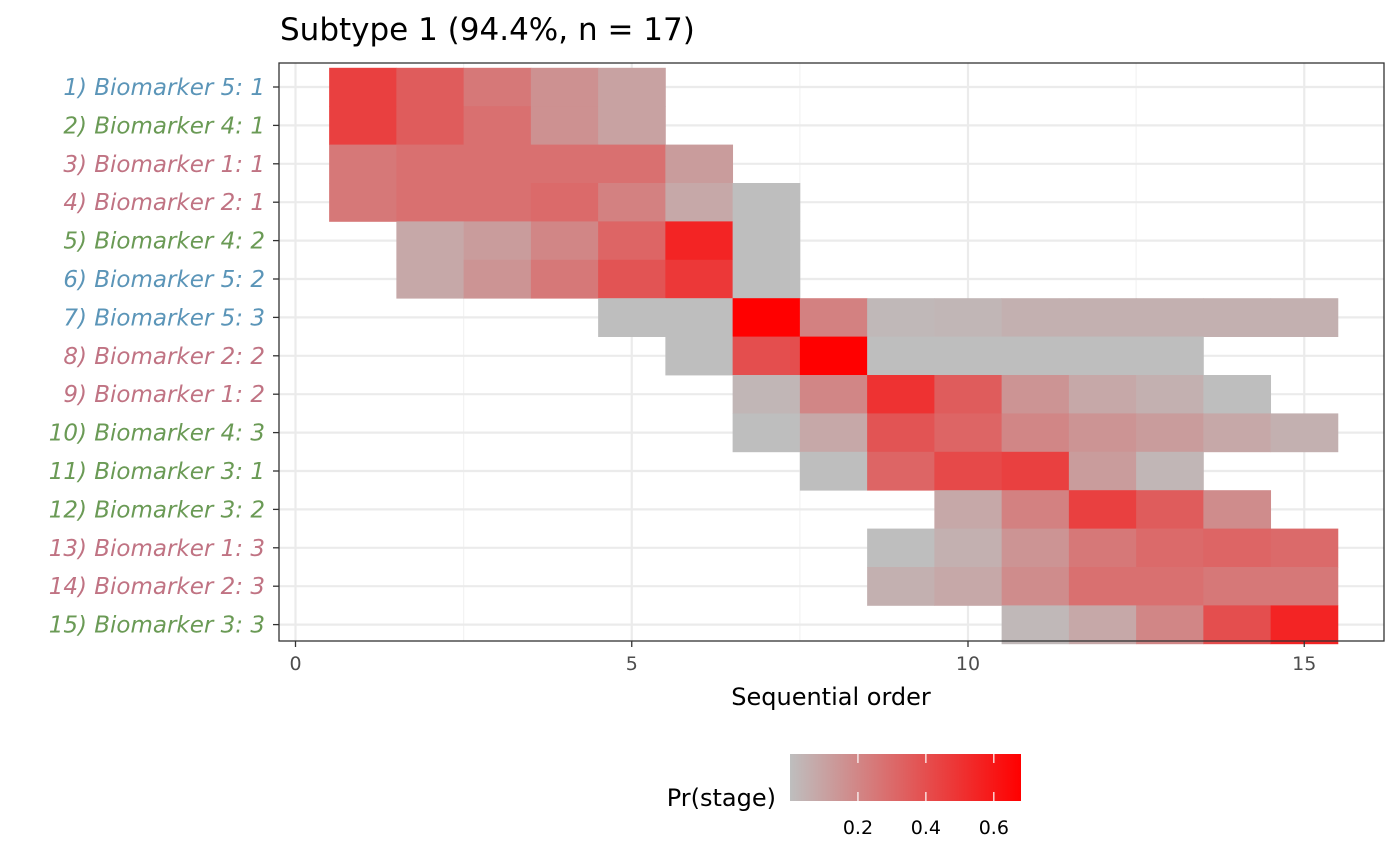 The height and width of the screenshot is (866, 1400). I want to click on y-tick-label: 1) Biomarker 5: 1, so click(164, 88).